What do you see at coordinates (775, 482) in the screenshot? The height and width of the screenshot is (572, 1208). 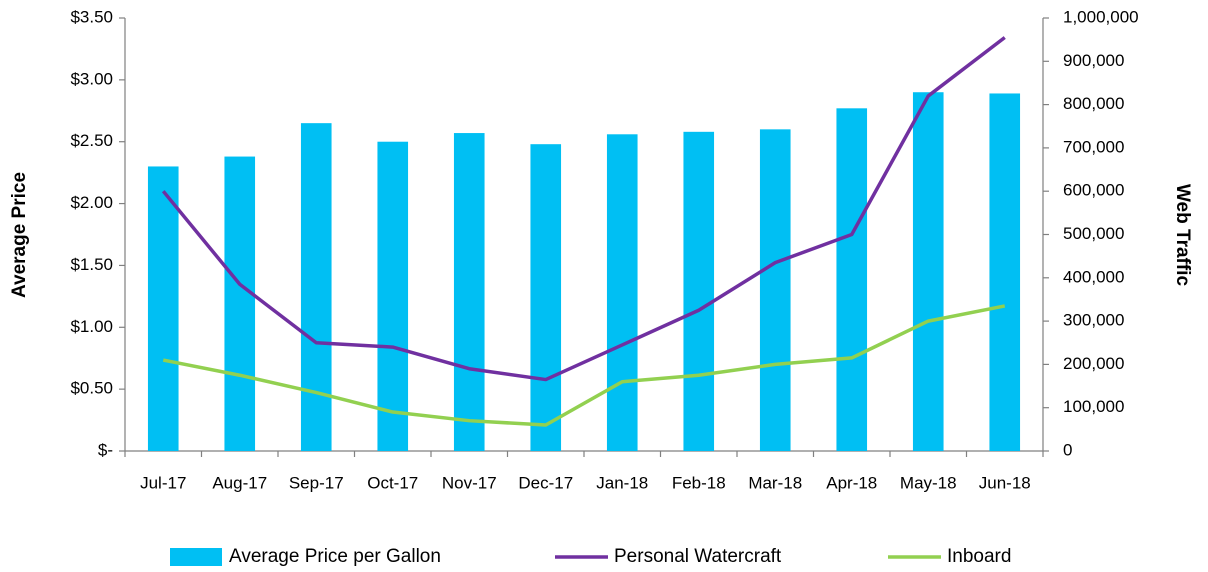 I see `x-tick-label: Mar-18` at bounding box center [775, 482].